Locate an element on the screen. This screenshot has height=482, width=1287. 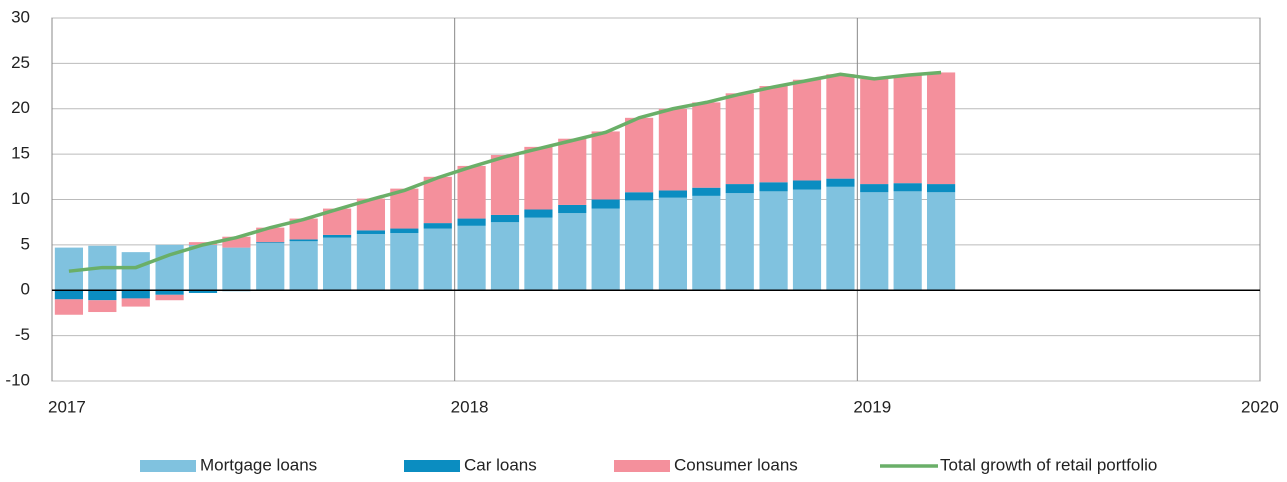
y-tick-label: 0 is located at coordinates (25, 289).